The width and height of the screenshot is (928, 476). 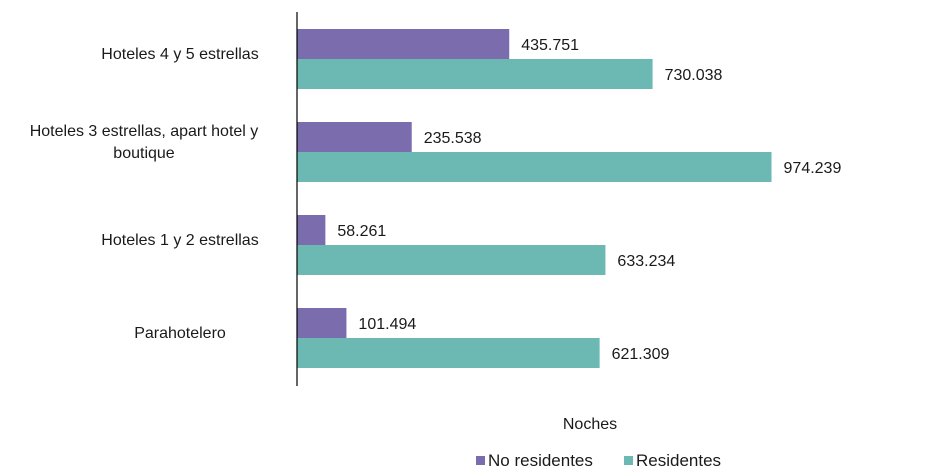 I want to click on value-label-residentes-1: 974.239, so click(x=813, y=168).